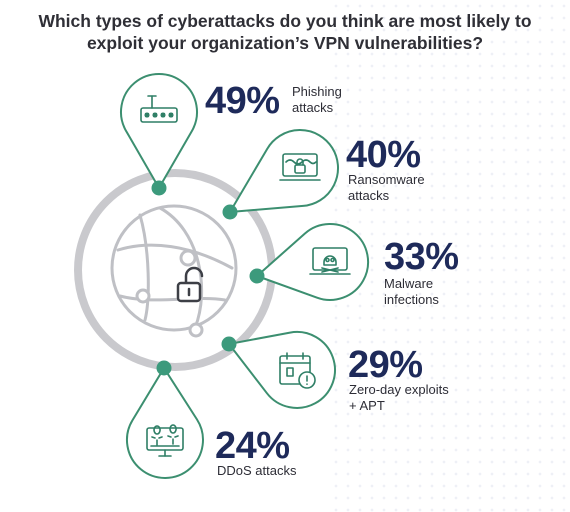 The image size is (570, 512). I want to click on globe-with-unlocked-padlock-icon, so click(174, 271).